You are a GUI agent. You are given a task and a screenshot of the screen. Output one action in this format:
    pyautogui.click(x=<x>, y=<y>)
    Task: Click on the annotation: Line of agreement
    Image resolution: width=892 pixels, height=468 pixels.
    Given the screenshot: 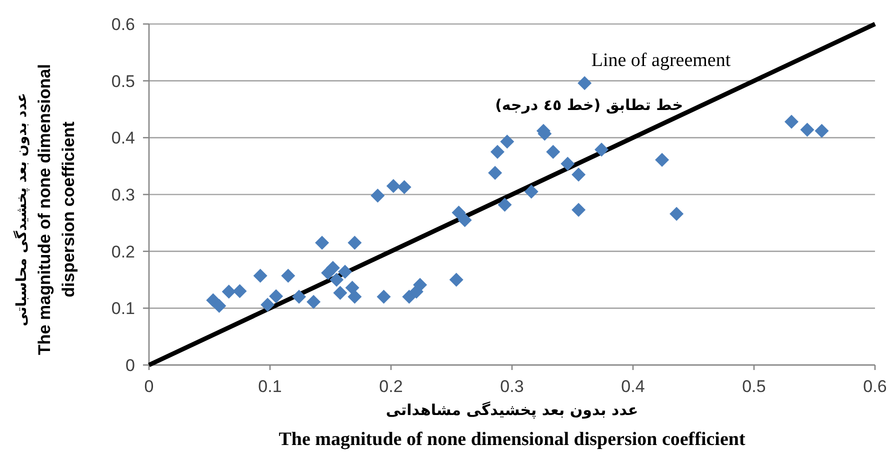 What is the action you would take?
    pyautogui.click(x=661, y=60)
    